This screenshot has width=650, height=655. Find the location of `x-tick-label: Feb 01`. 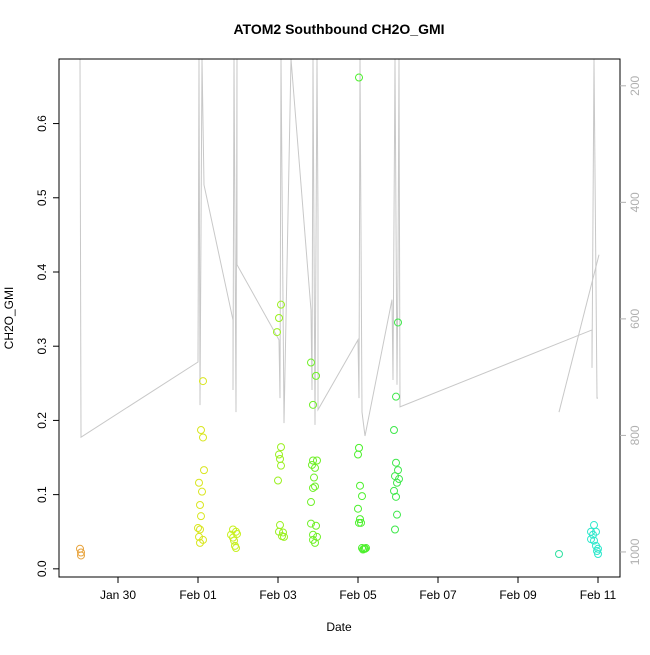

x-tick-label: Feb 01 is located at coordinates (198, 595).